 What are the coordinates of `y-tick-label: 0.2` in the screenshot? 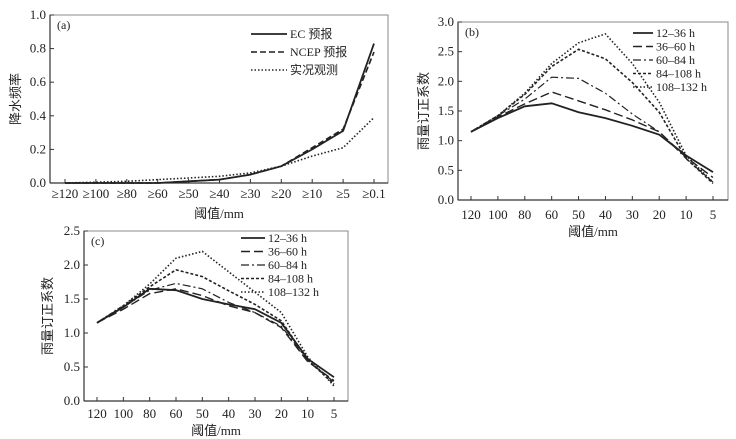 It's located at (38, 148).